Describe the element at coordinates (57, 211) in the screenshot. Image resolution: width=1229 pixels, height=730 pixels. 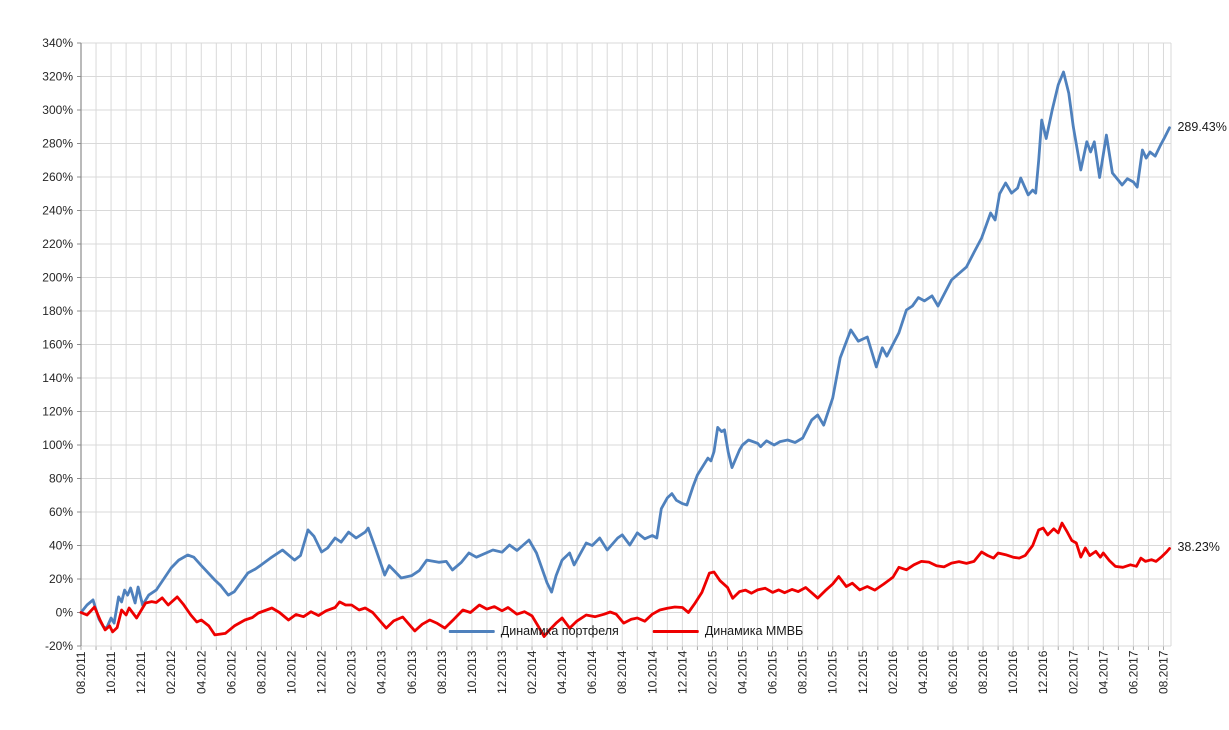
I see `y-axis-label: 240%` at that location.